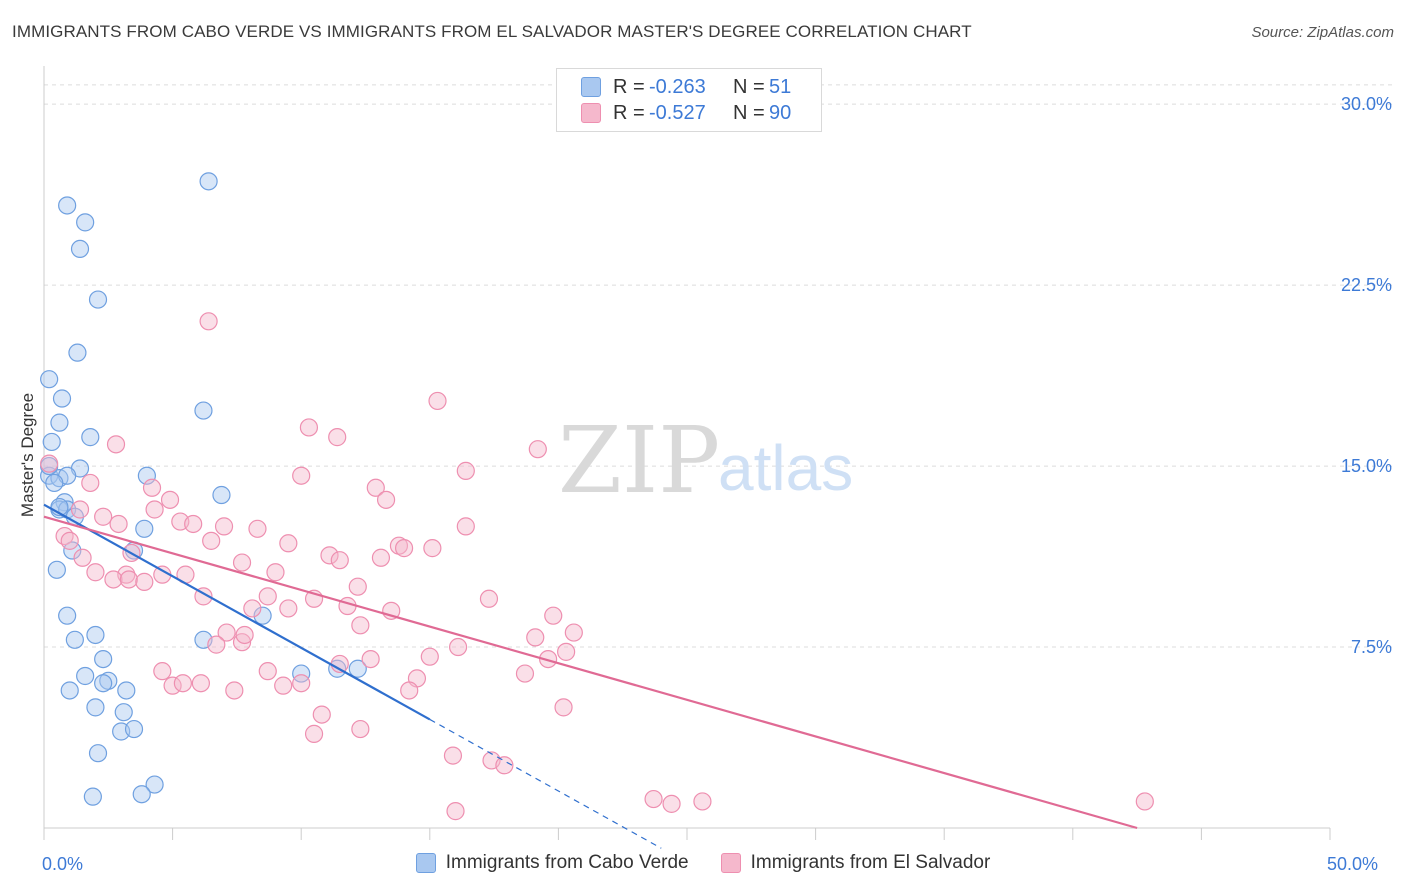  What do you see at coordinates (677, 86) in the screenshot?
I see `r-value: -0.263` at bounding box center [677, 86].